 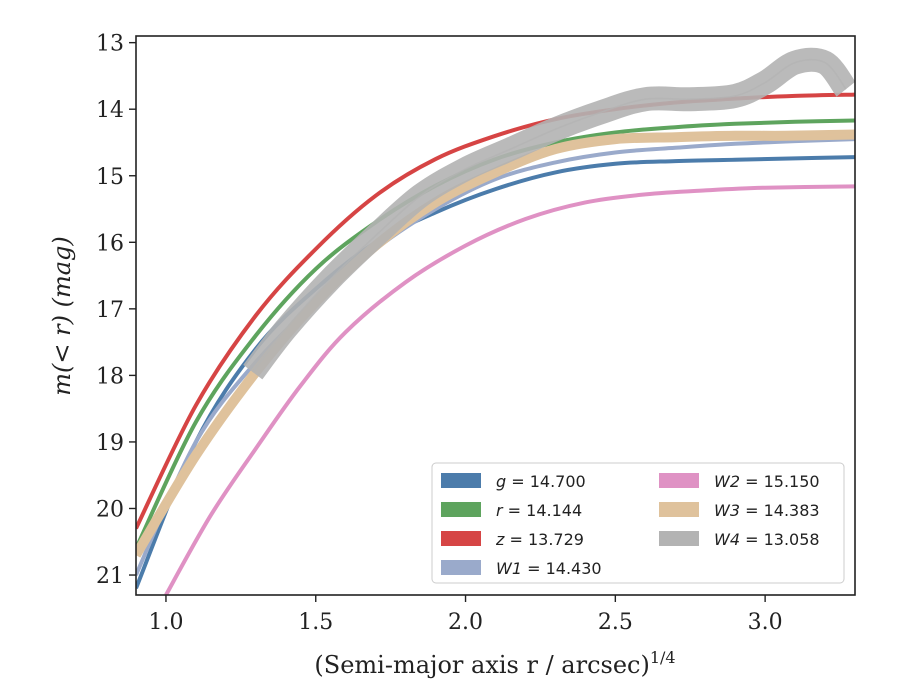 I want to click on legend-label-w4: W4 = 13.058, so click(x=767, y=539).